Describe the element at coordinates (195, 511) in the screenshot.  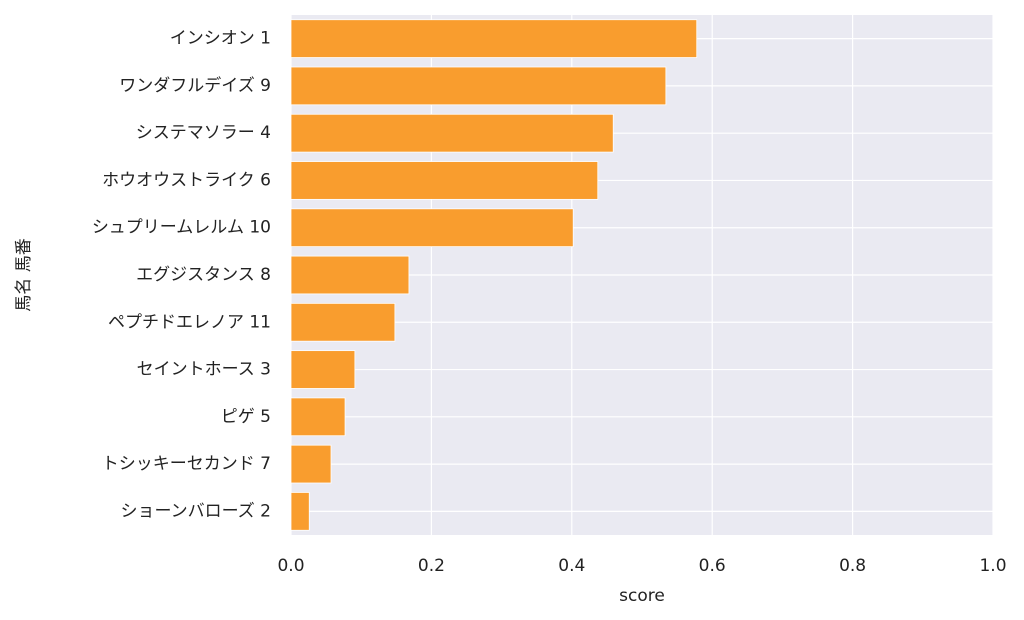
I see `y-tick-label: ショーンバローズ 2` at that location.